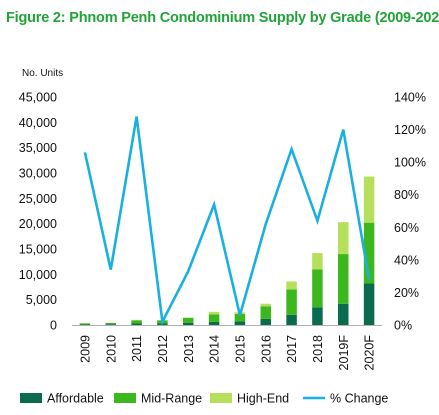 The height and width of the screenshot is (415, 439). Describe the element at coordinates (42, 73) in the screenshot. I see `y-axis-label: No. Units` at that location.